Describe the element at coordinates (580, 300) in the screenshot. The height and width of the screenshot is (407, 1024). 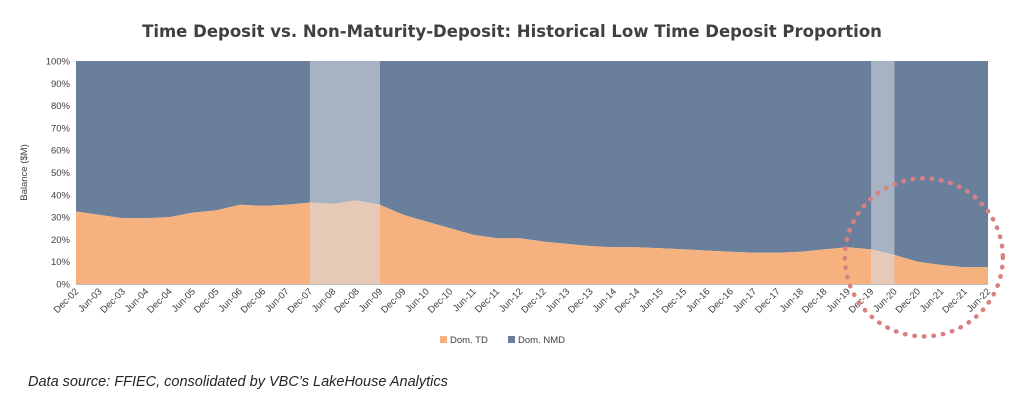
I see `x-tick-label: Dec-13` at that location.